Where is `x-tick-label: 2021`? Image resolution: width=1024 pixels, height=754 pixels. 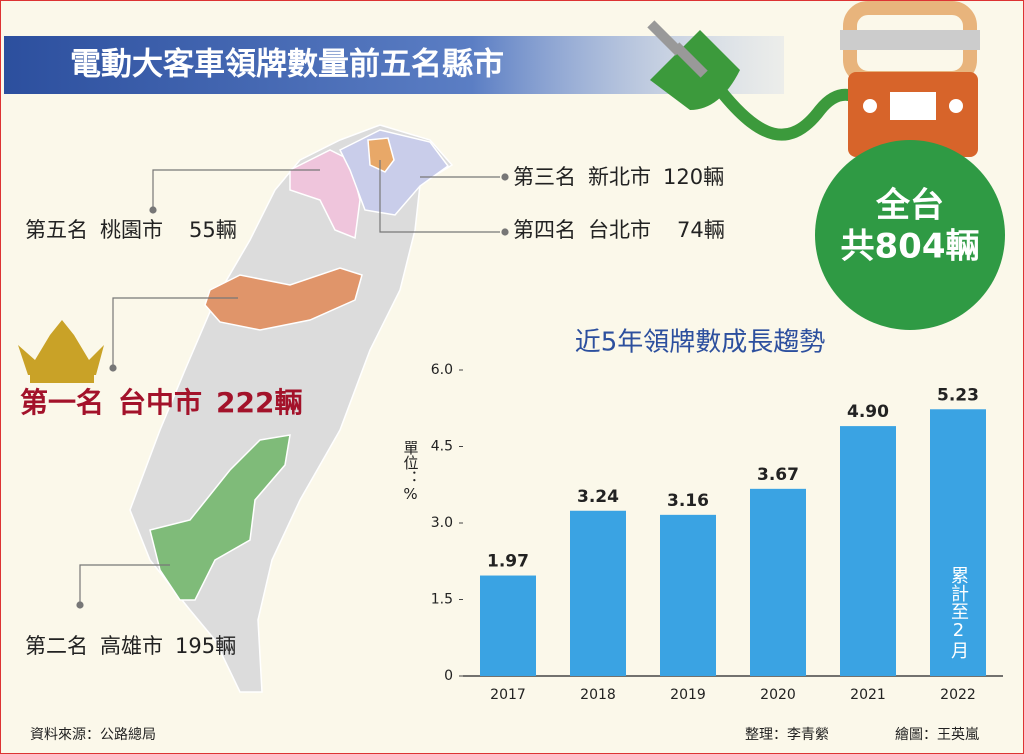
x-tick-label: 2021 is located at coordinates (868, 695).